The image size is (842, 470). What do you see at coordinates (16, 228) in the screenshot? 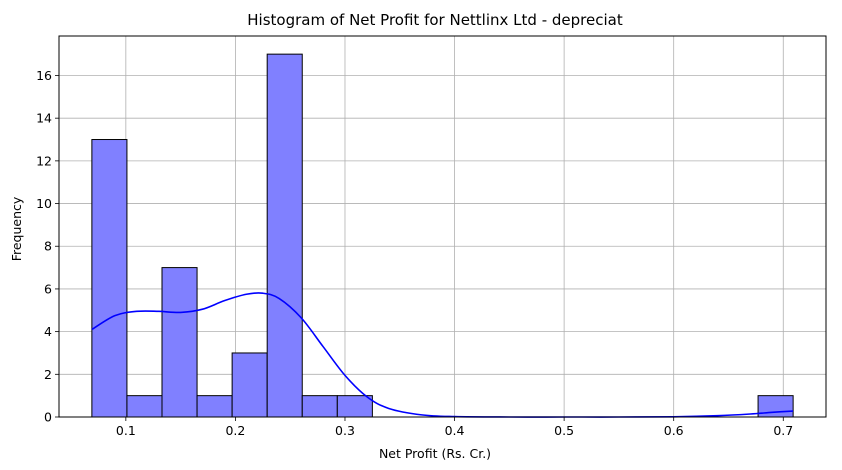
I see `y-axis-label: Frequency` at bounding box center [16, 228].